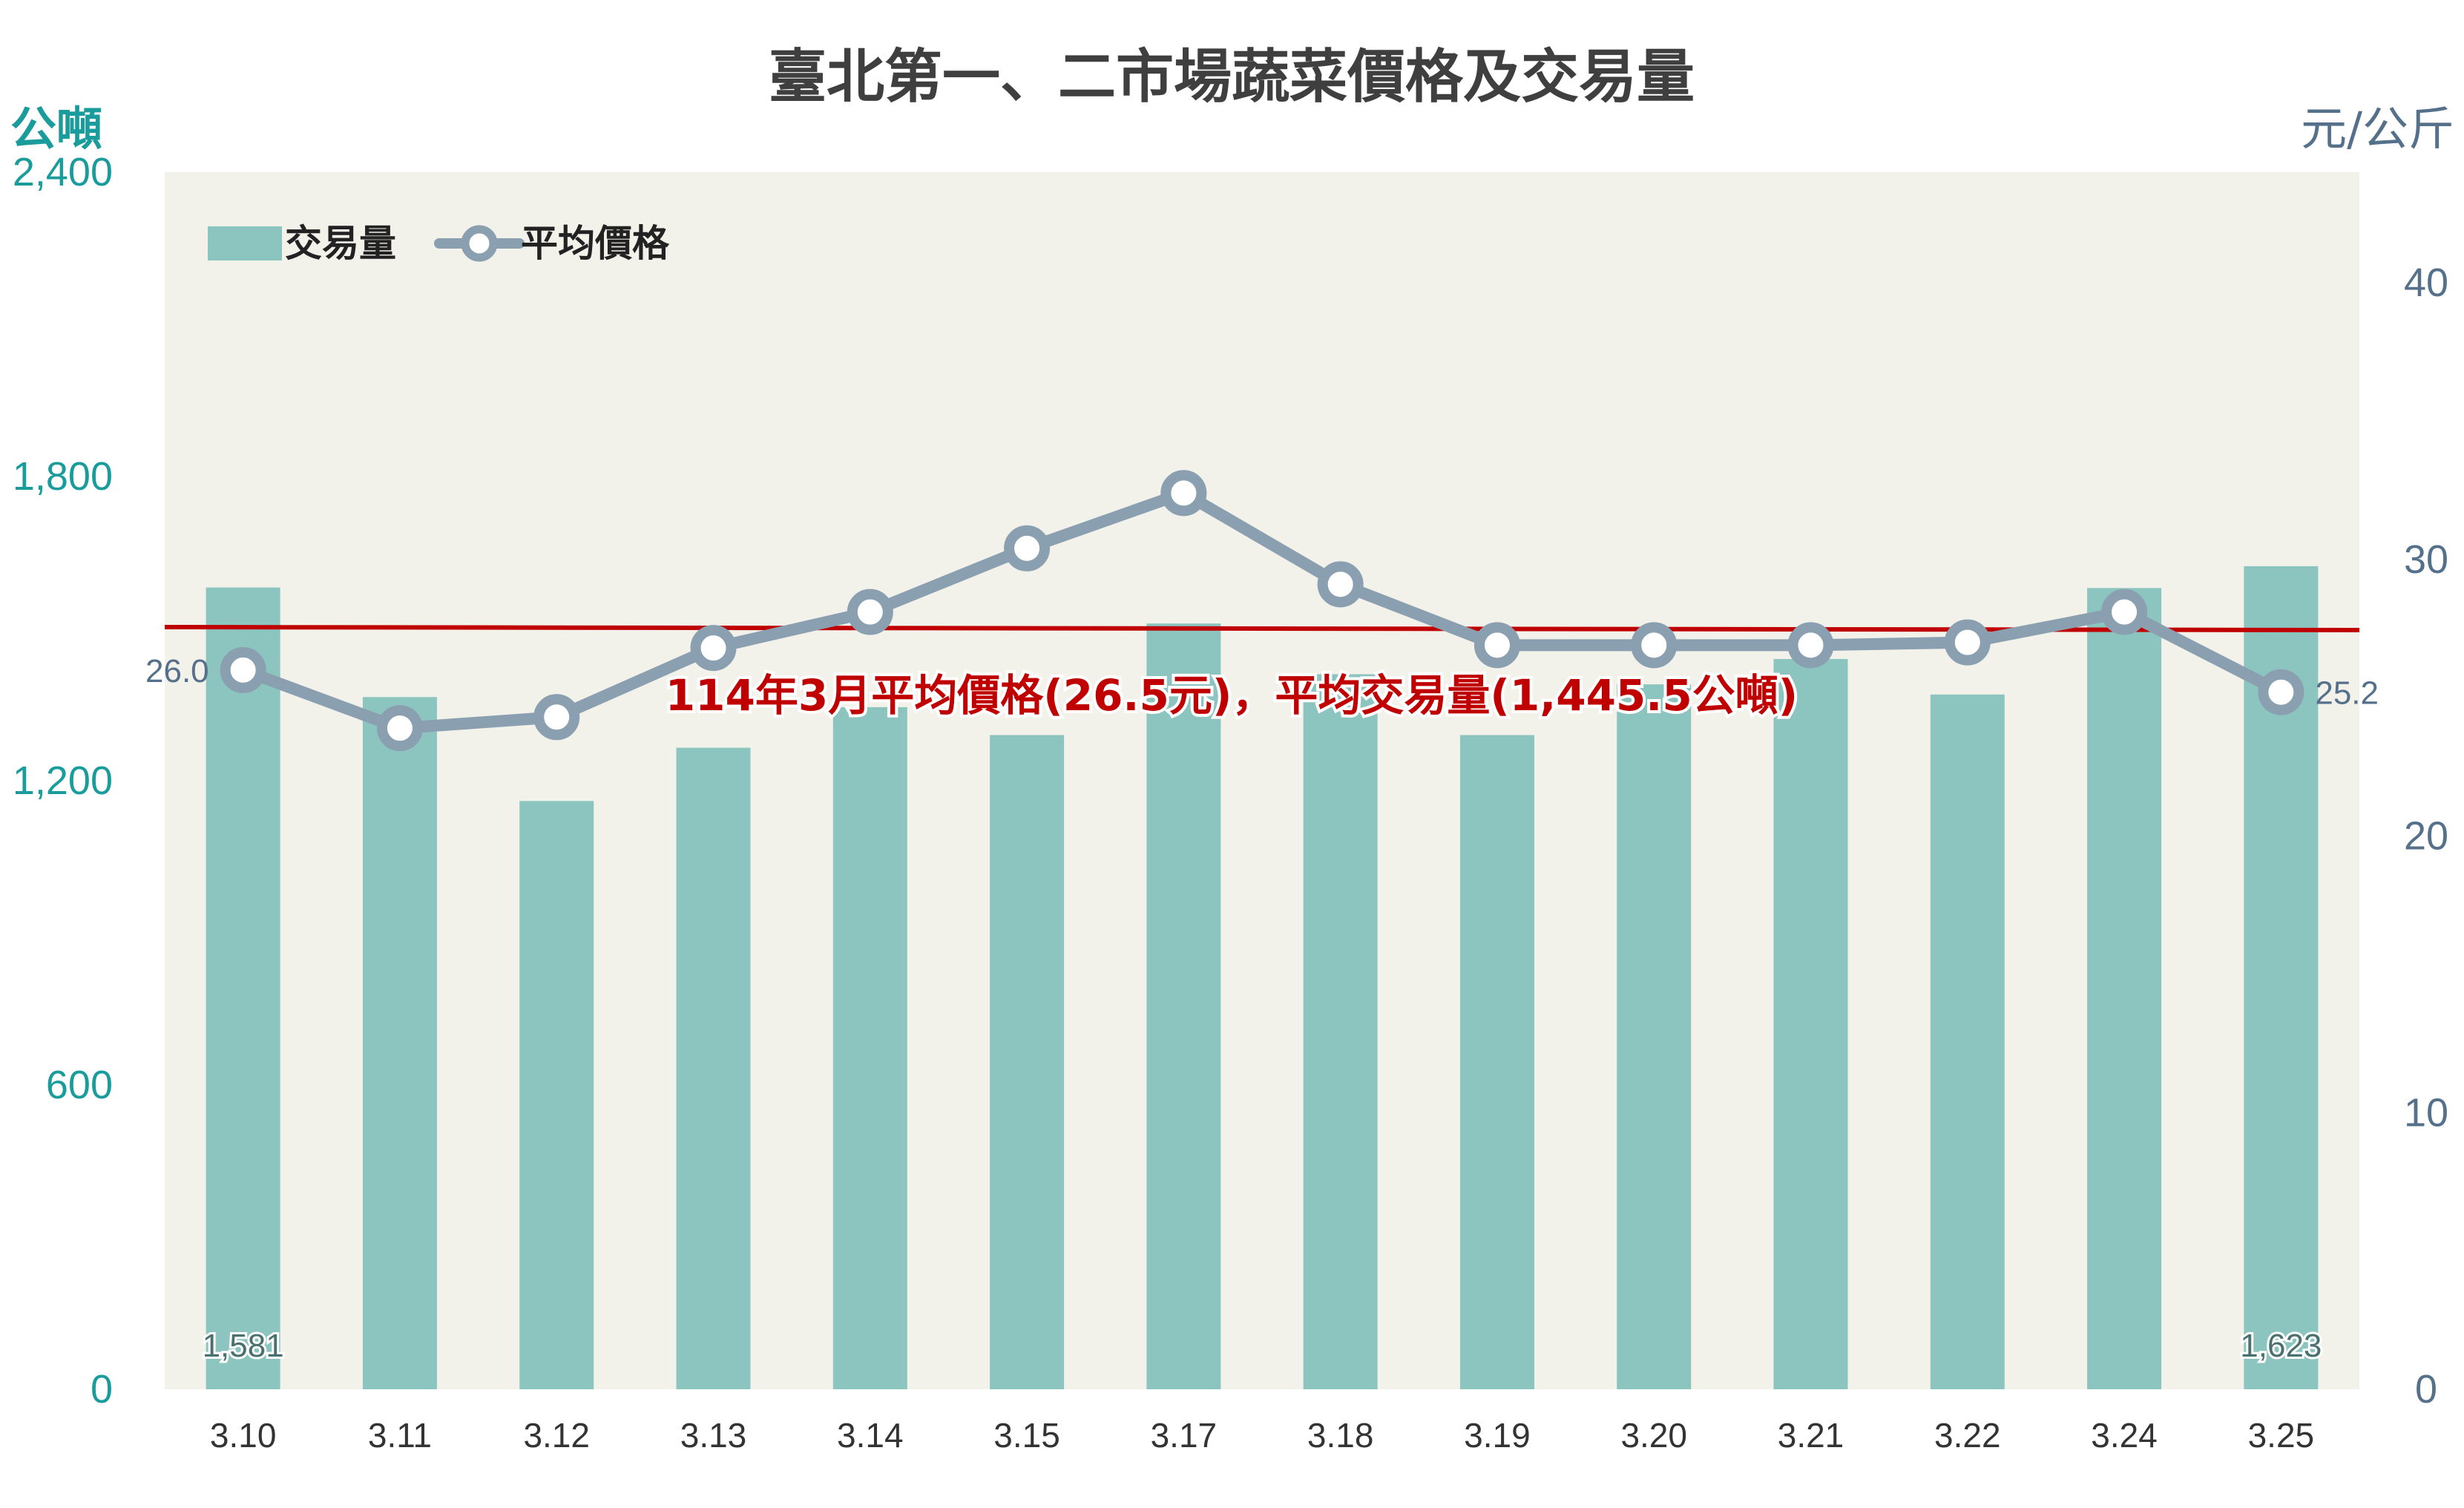 The image size is (2464, 1508). What do you see at coordinates (2426, 282) in the screenshot?
I see `right-tick-label: 40` at bounding box center [2426, 282].